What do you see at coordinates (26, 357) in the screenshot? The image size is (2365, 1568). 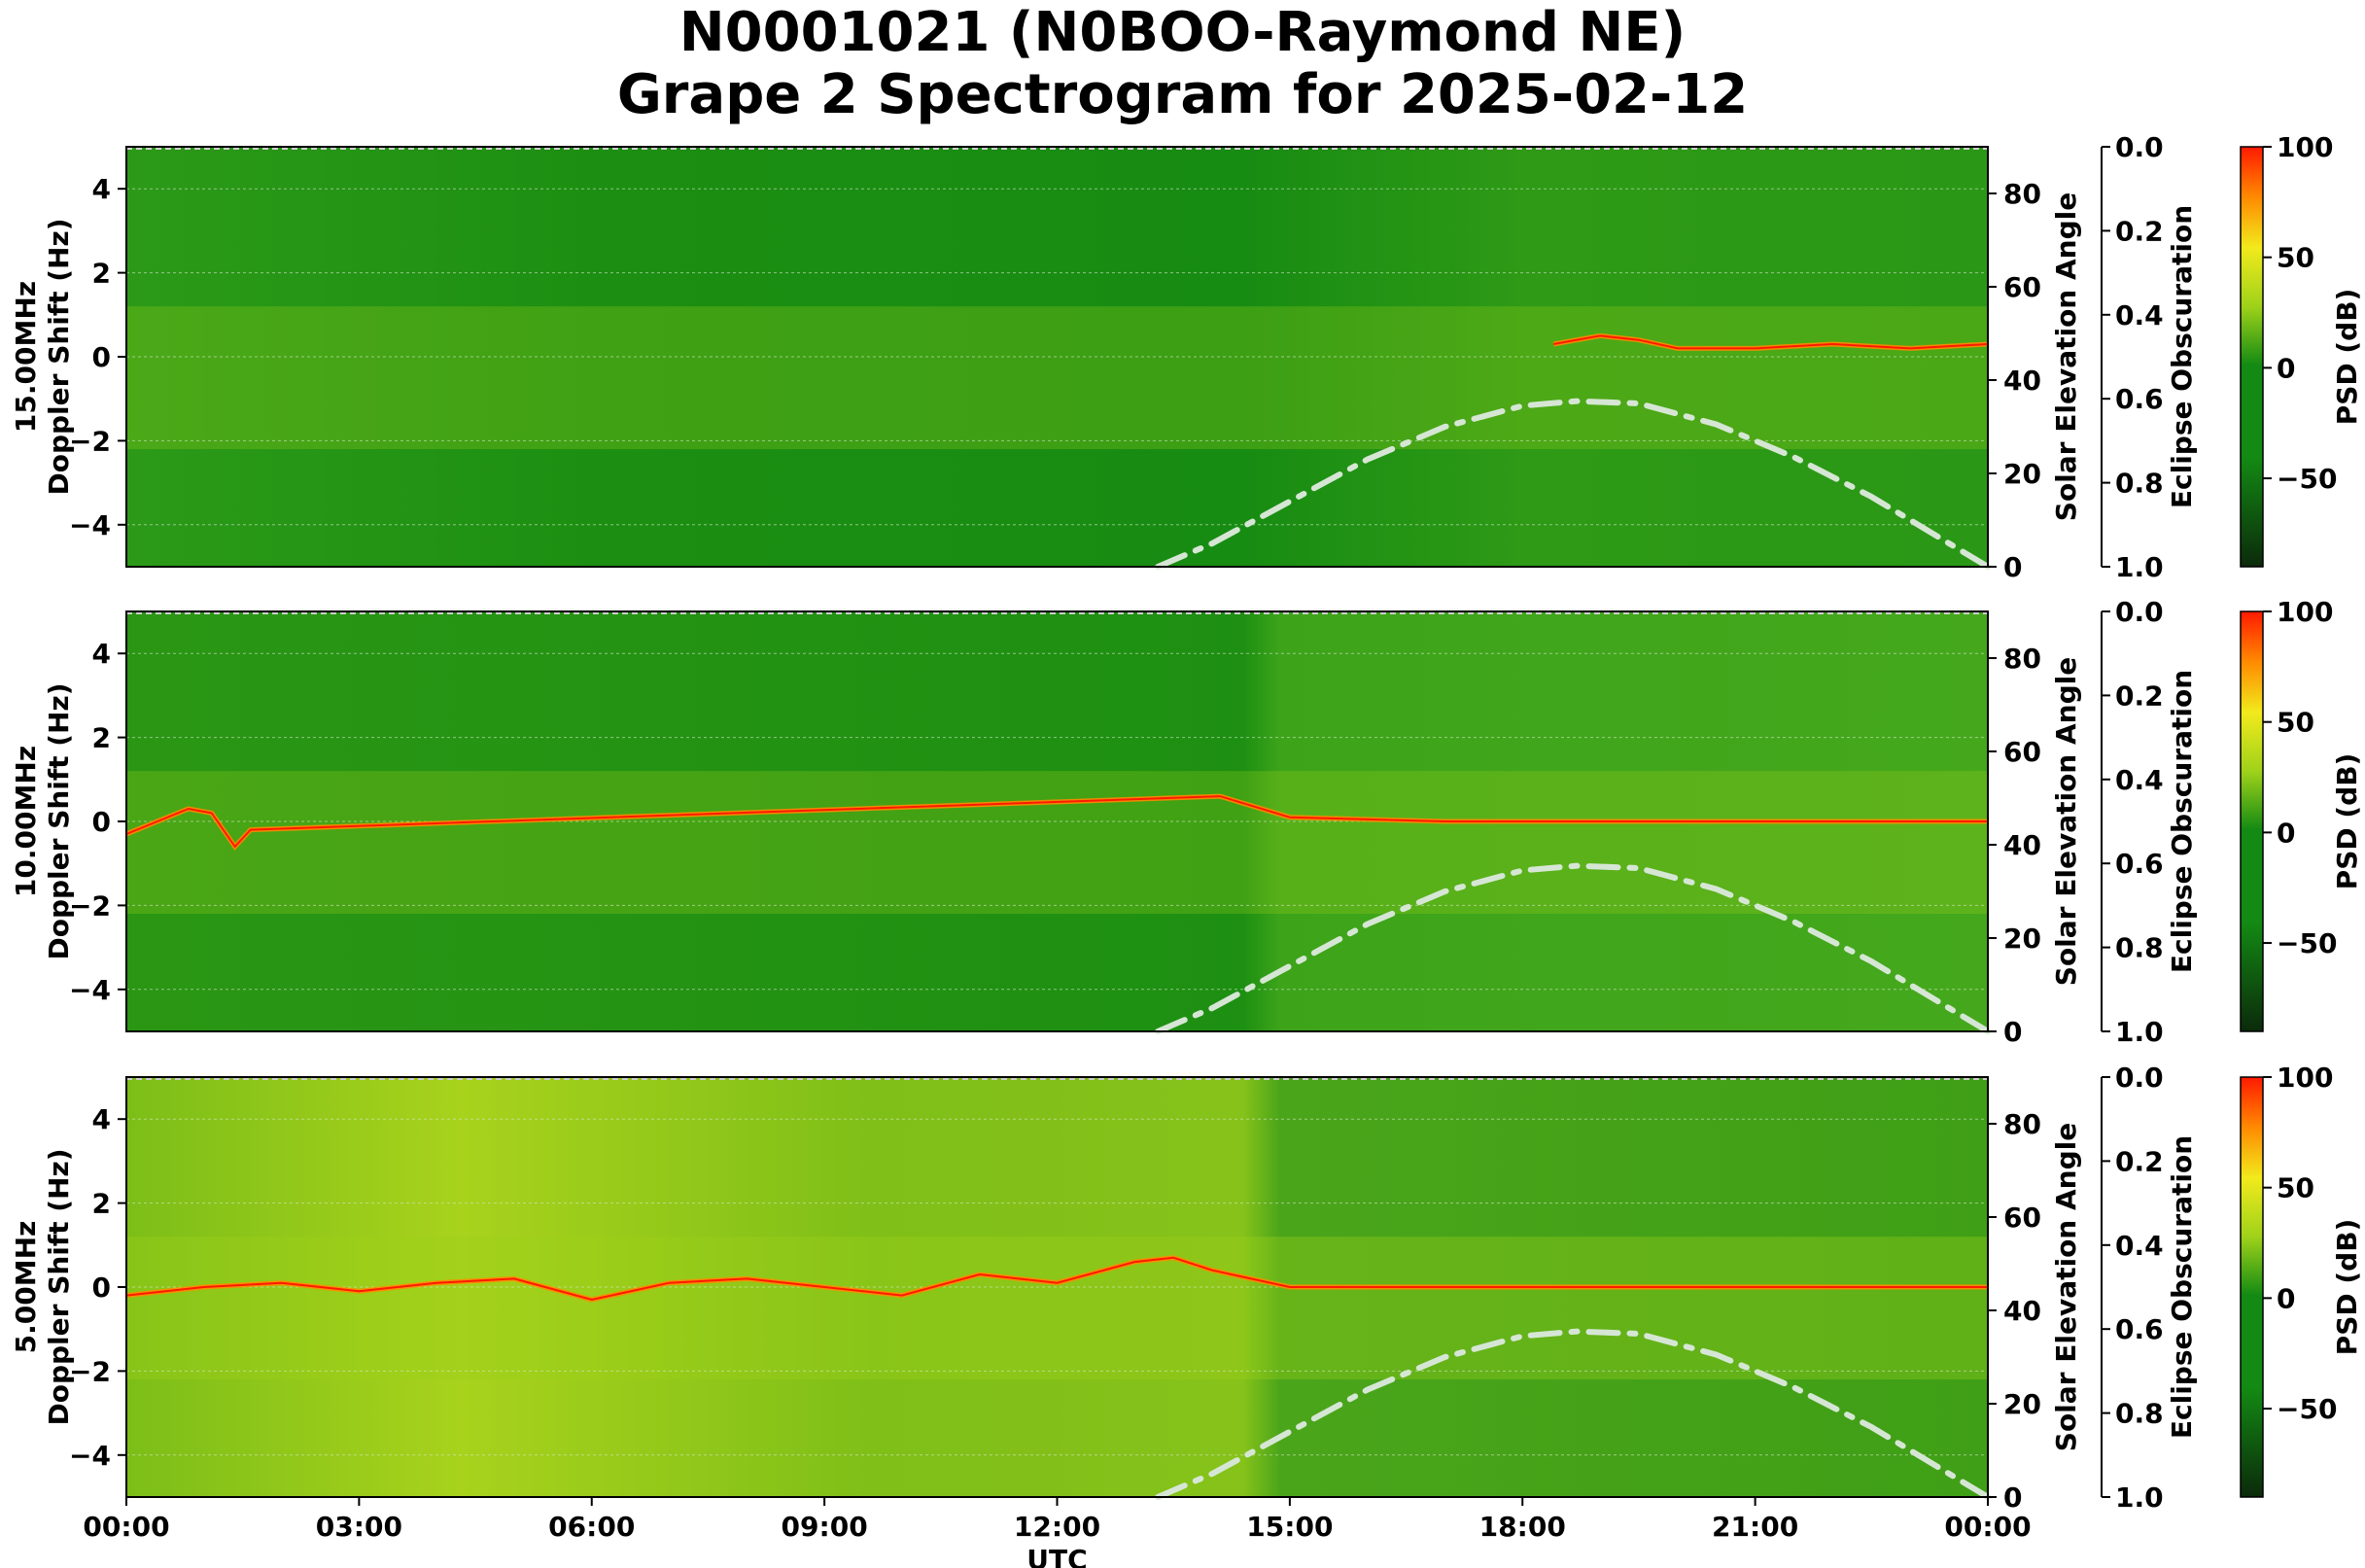 I see `band-label: 15.00MHz` at bounding box center [26, 357].